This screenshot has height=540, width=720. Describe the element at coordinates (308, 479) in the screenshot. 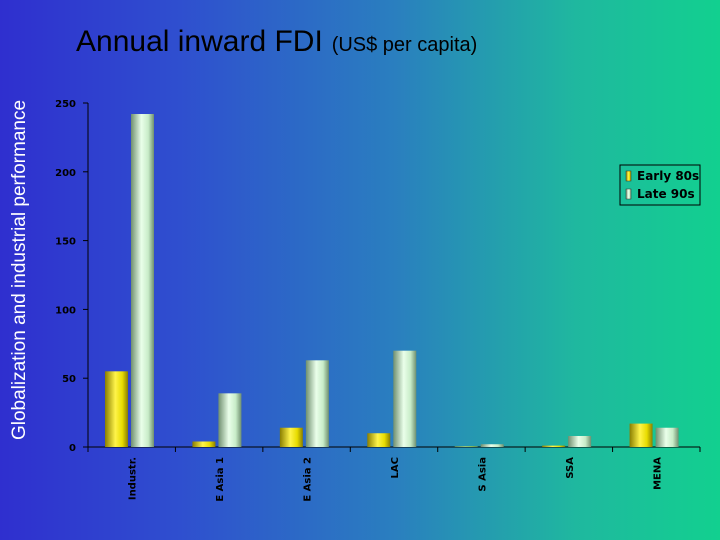

I see `x-category-label: E Asia 2` at that location.